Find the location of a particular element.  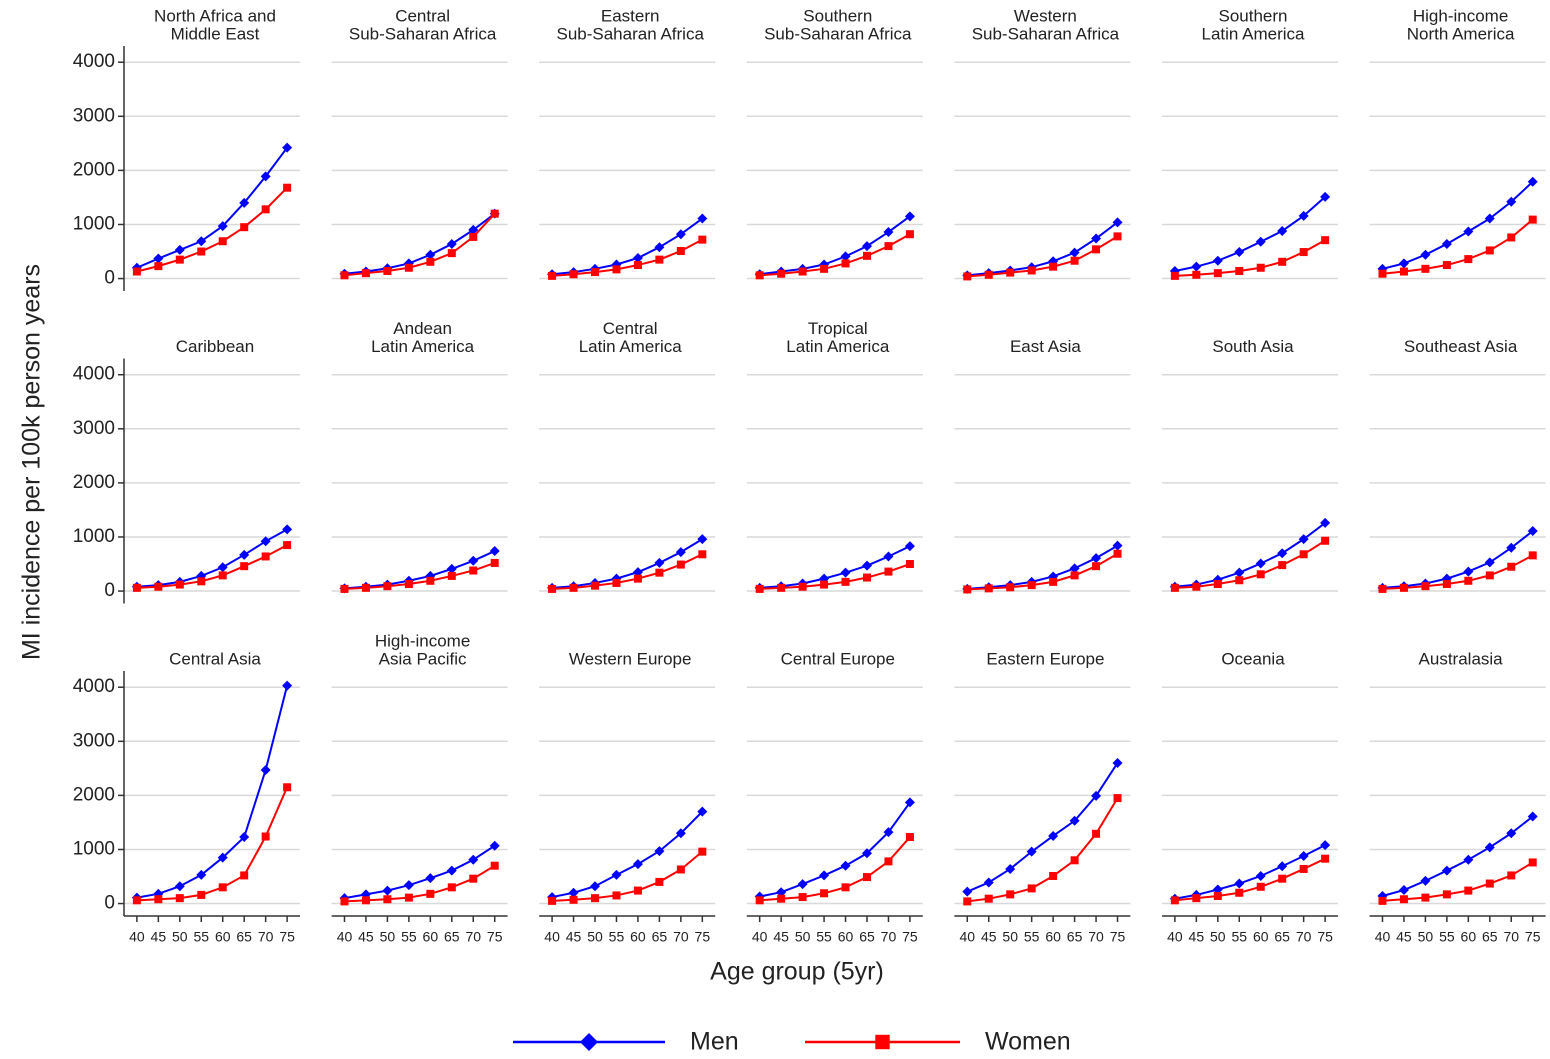

legend-marker is located at coordinates (882, 1042).